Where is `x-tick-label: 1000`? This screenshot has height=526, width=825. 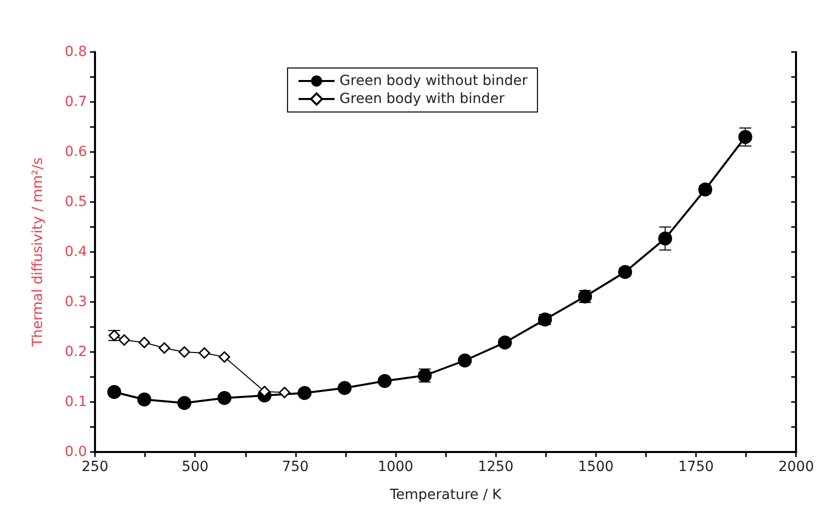 x-tick-label: 1000 is located at coordinates (396, 467).